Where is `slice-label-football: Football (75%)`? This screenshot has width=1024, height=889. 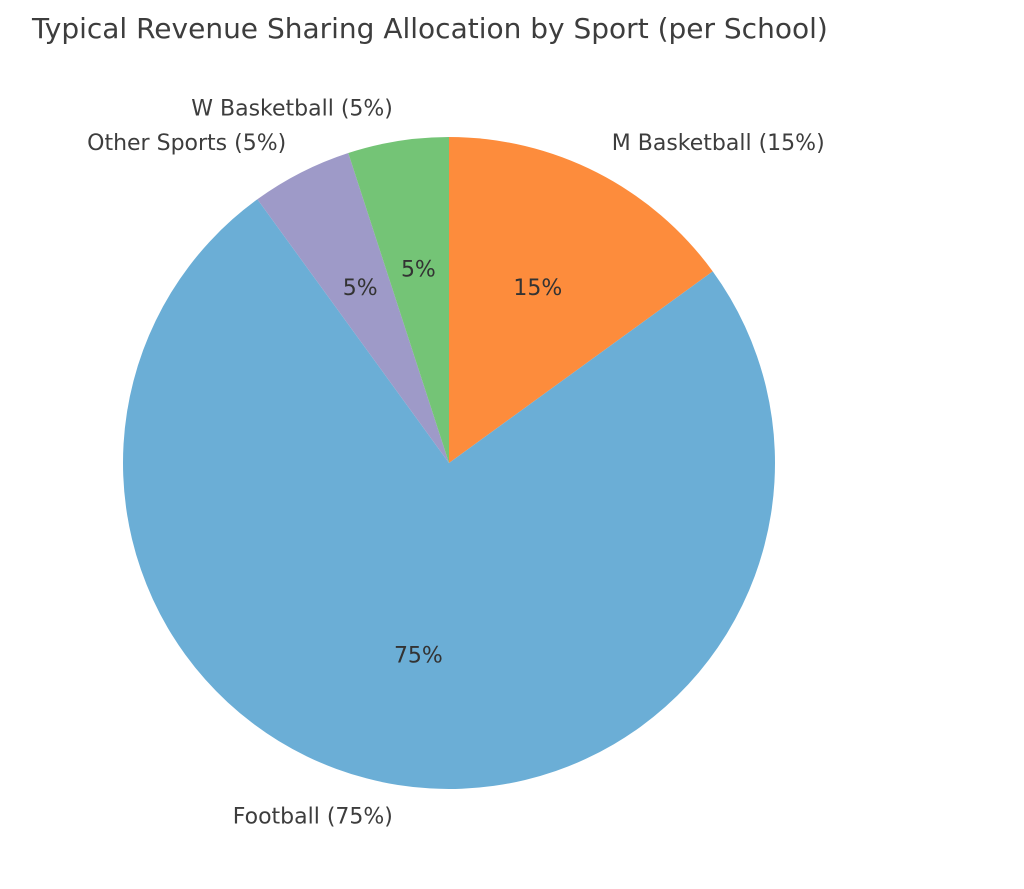 slice-label-football: Football (75%) is located at coordinates (313, 817).